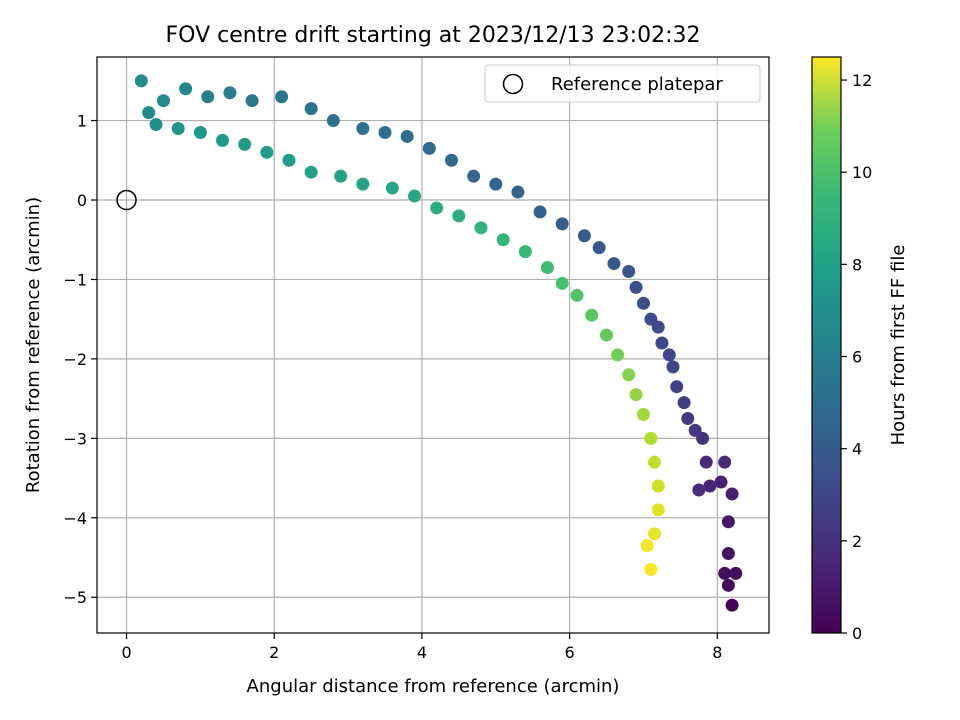  What do you see at coordinates (75, 359) in the screenshot?
I see `y-tick-label: −2` at bounding box center [75, 359].